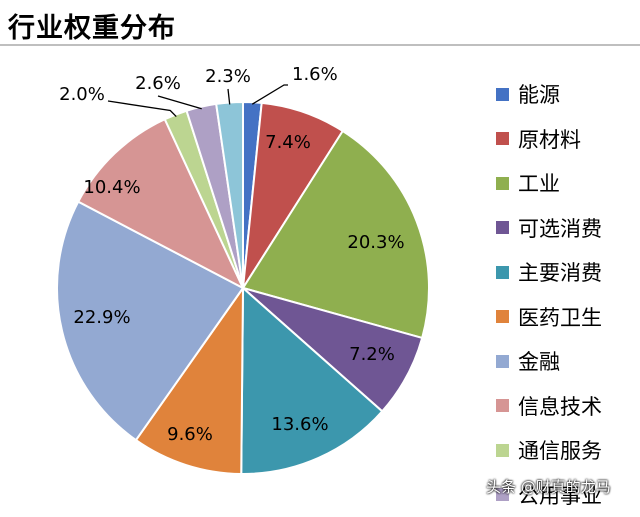  I want to click on slice-data-label: 2.0%, so click(82, 94).